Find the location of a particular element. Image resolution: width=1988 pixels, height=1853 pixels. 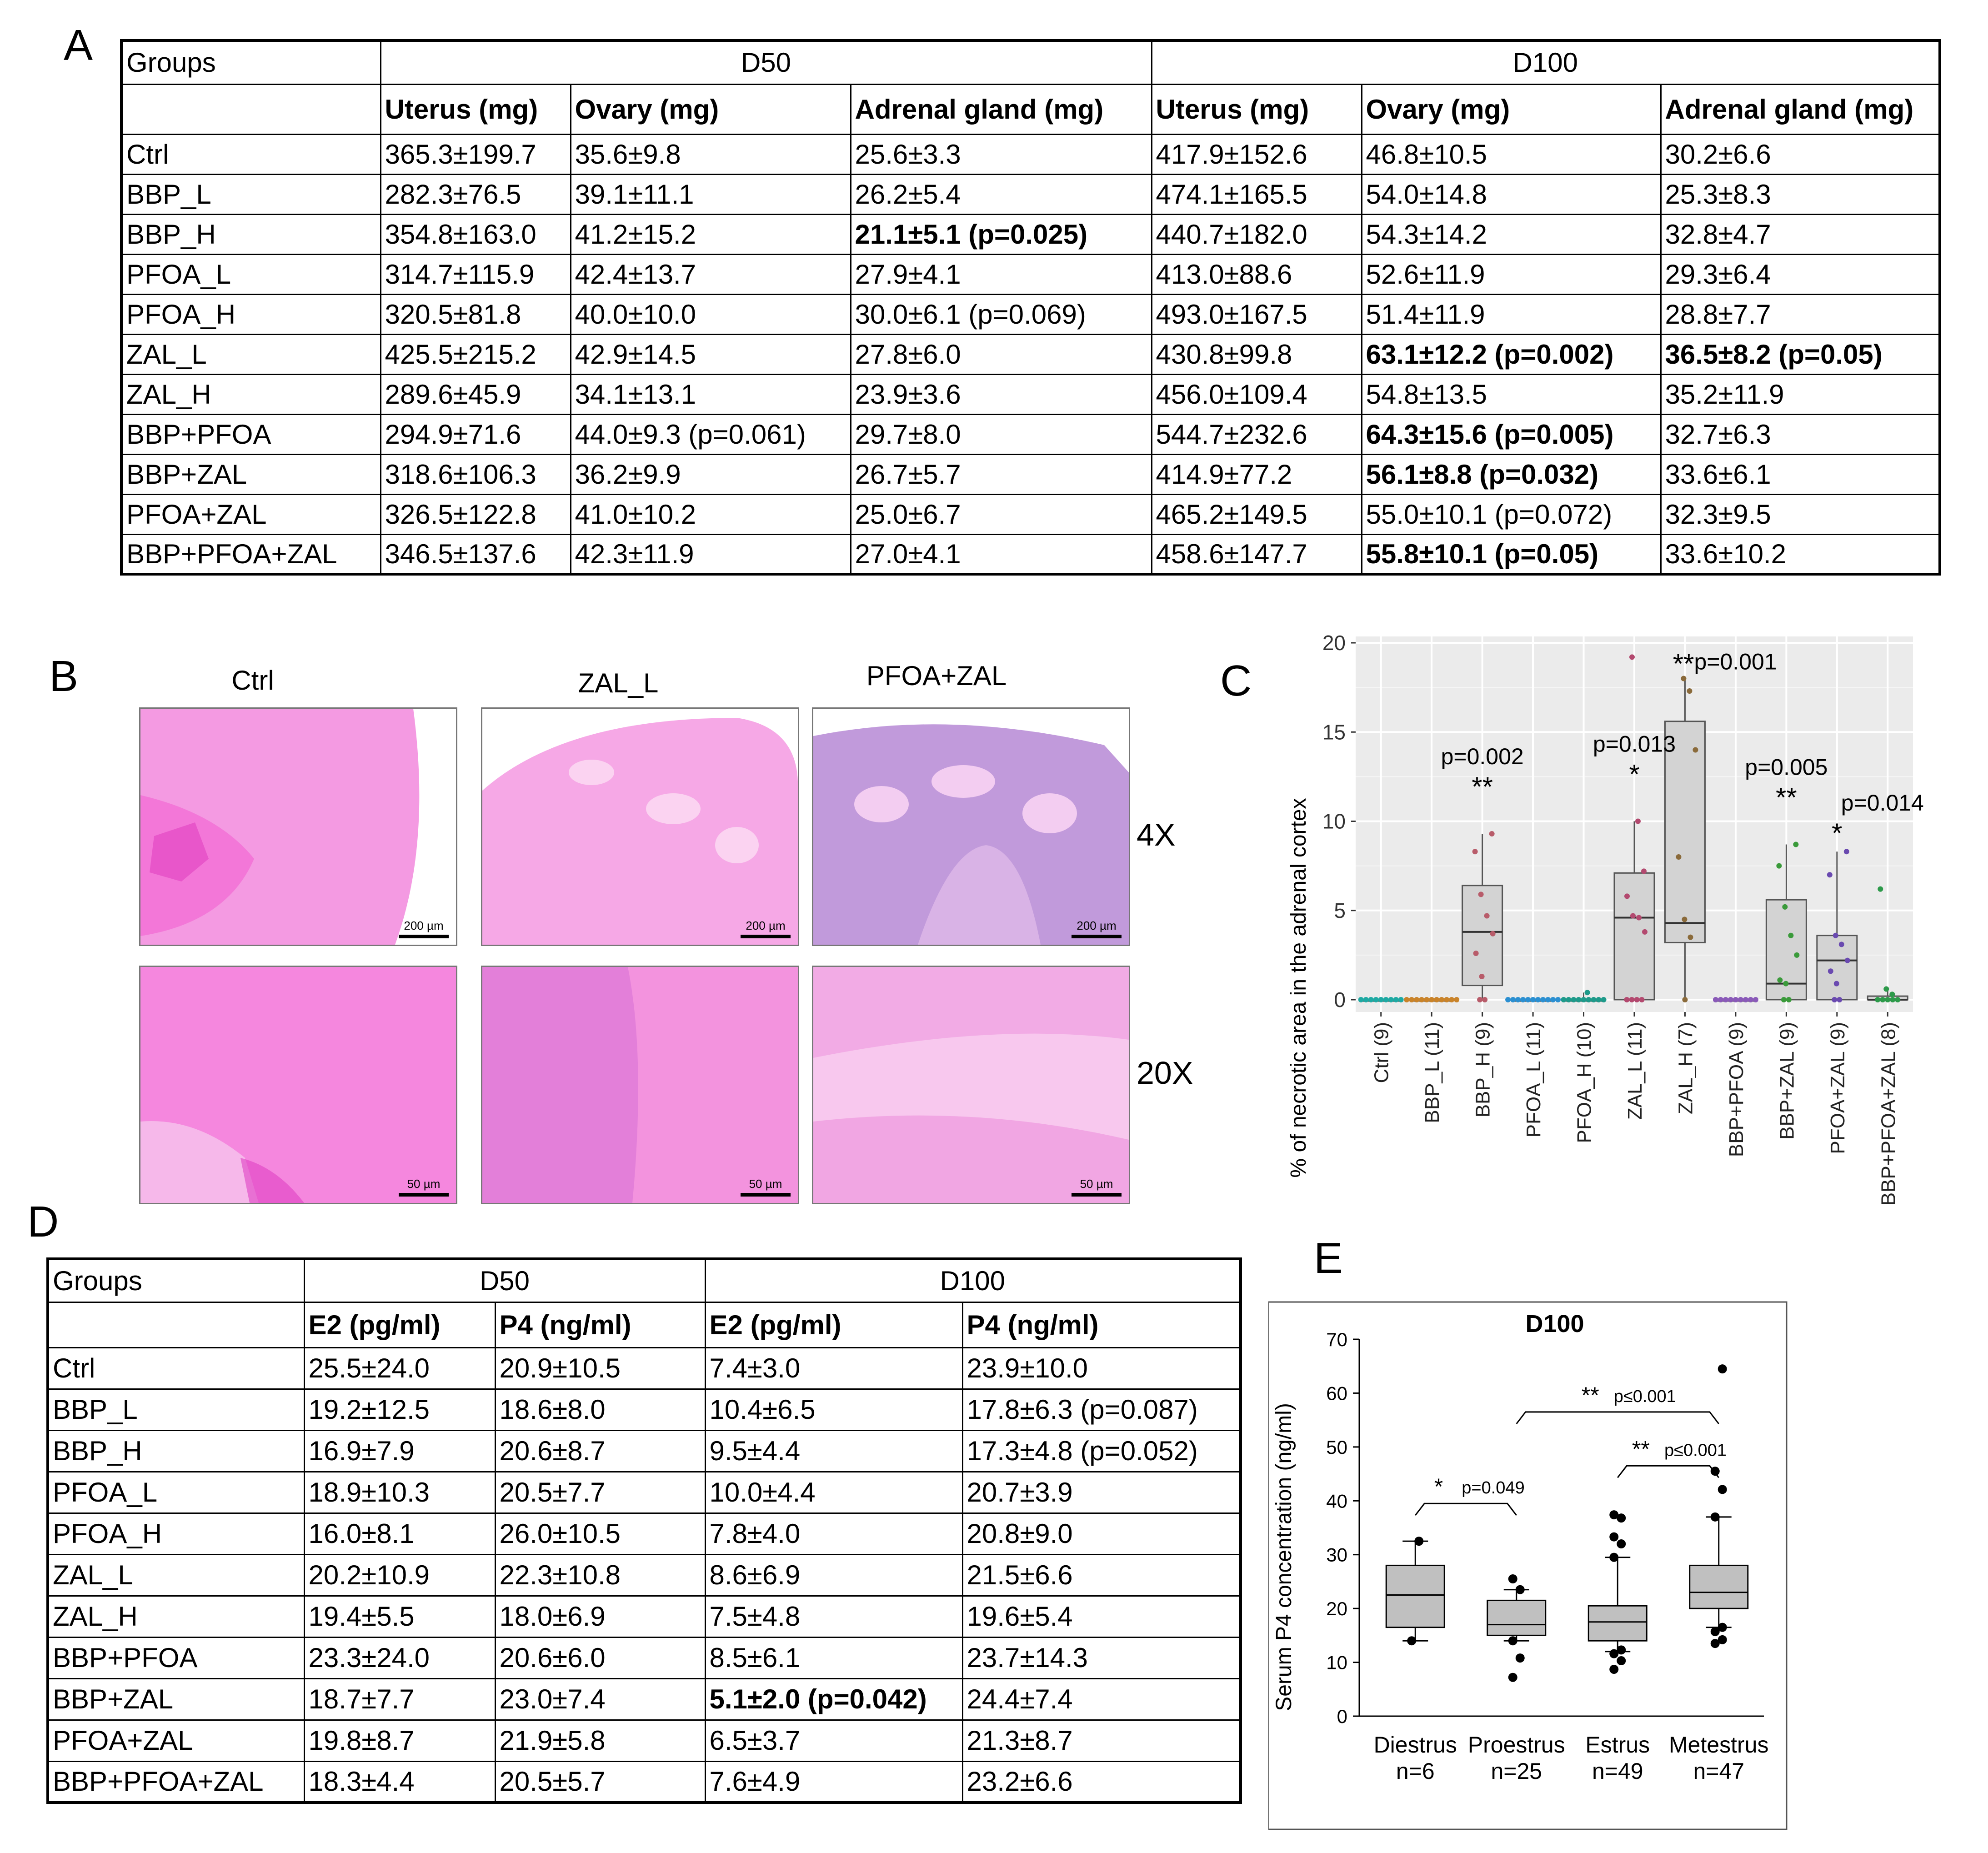

value-cell: 33.6±10.2 is located at coordinates (1800, 554).